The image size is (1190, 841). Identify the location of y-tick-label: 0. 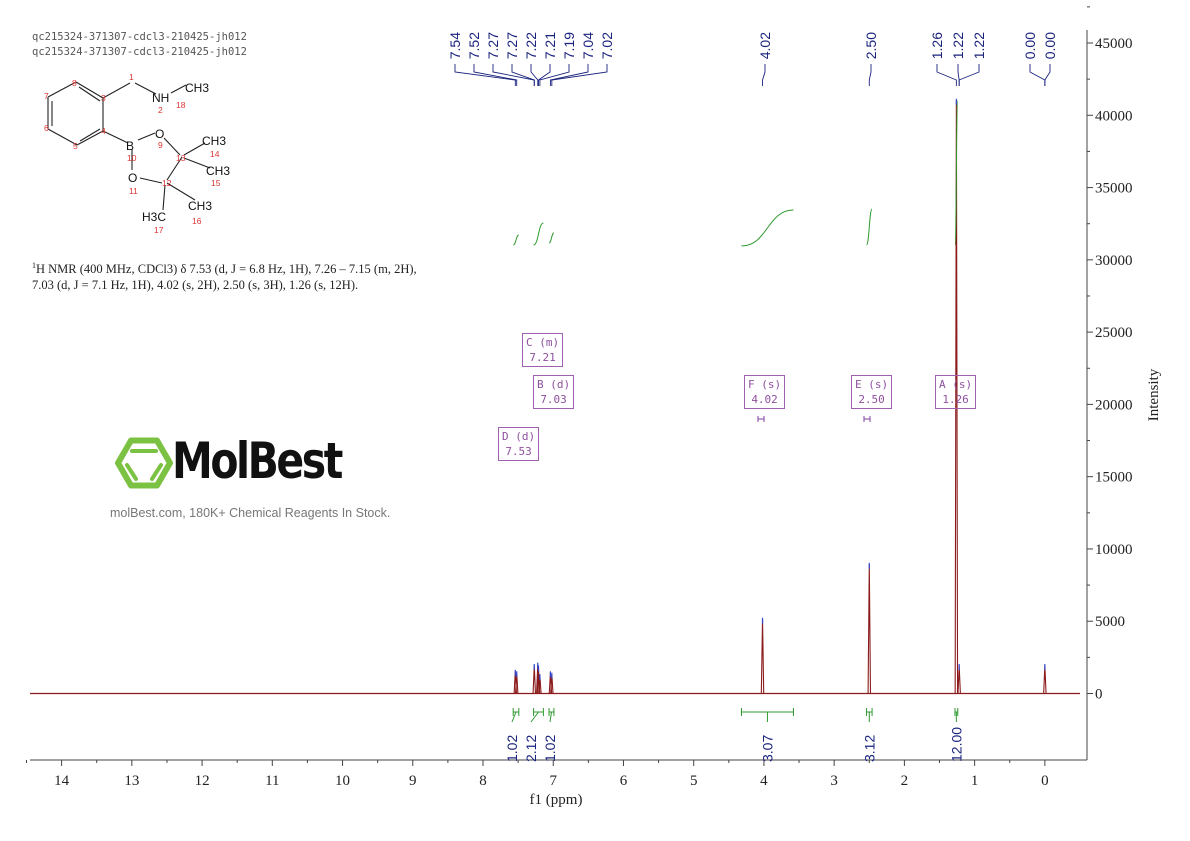
(1099, 695).